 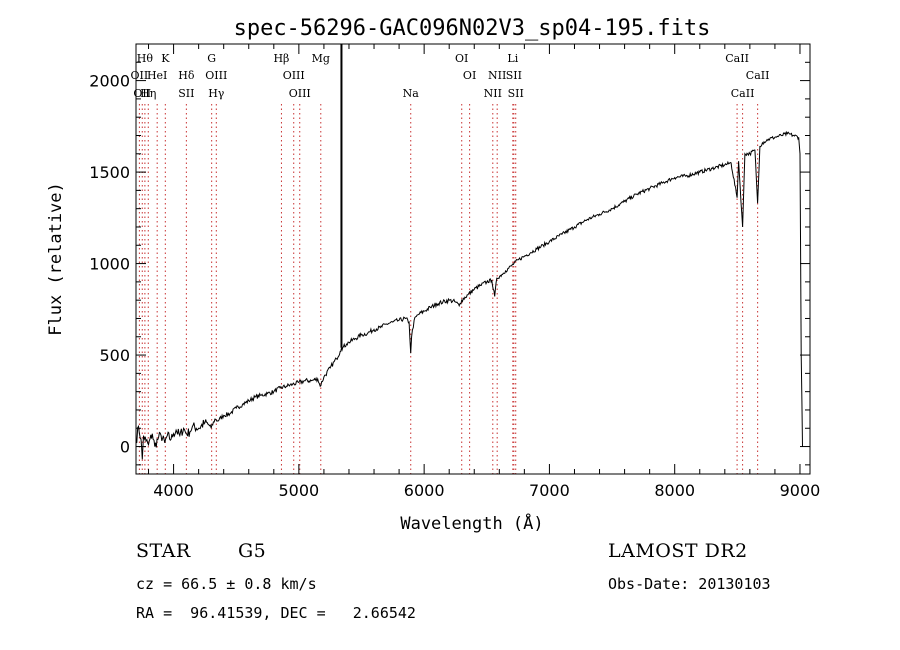 I want to click on y-tick-label: 500, so click(x=114, y=355).